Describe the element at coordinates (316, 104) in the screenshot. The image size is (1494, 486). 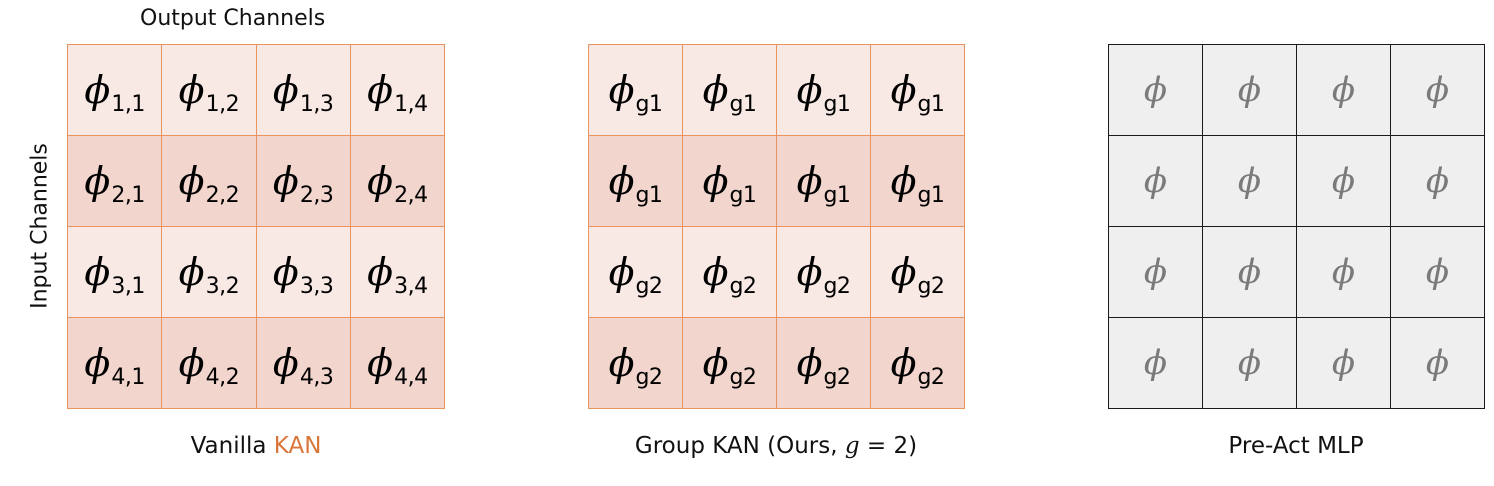
I see `phi-subscript: 1,3` at that location.